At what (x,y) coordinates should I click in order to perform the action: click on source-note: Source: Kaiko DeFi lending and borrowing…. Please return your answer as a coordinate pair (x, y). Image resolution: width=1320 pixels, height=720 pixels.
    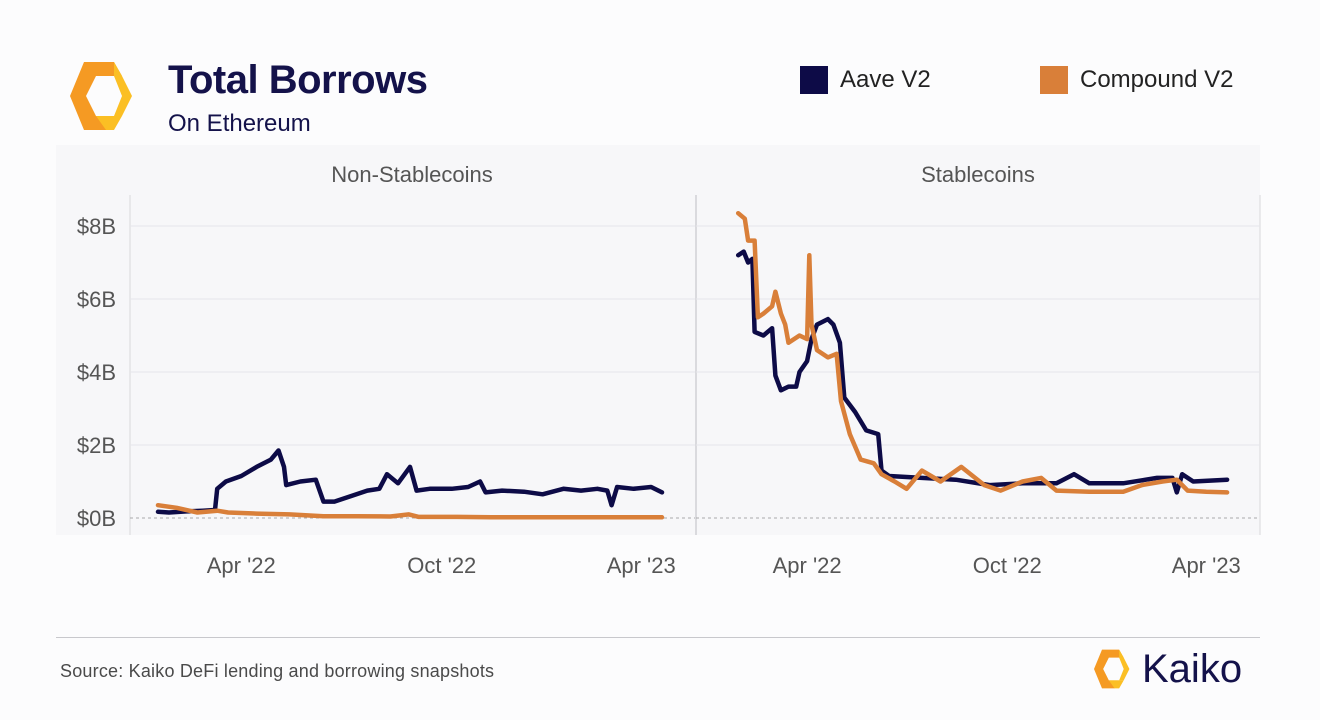
    Looking at the image, I should click on (277, 671).